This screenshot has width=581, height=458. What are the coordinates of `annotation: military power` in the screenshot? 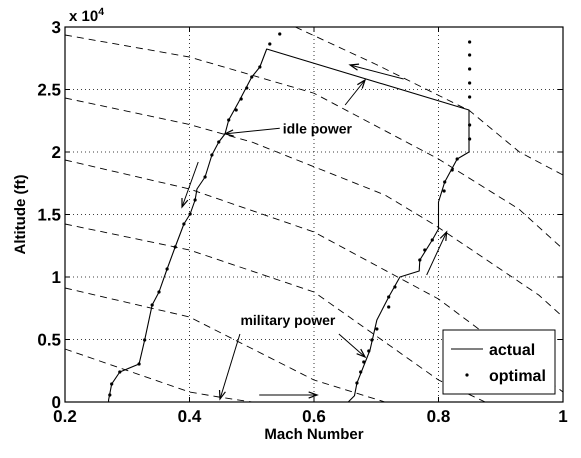 It's located at (288, 320).